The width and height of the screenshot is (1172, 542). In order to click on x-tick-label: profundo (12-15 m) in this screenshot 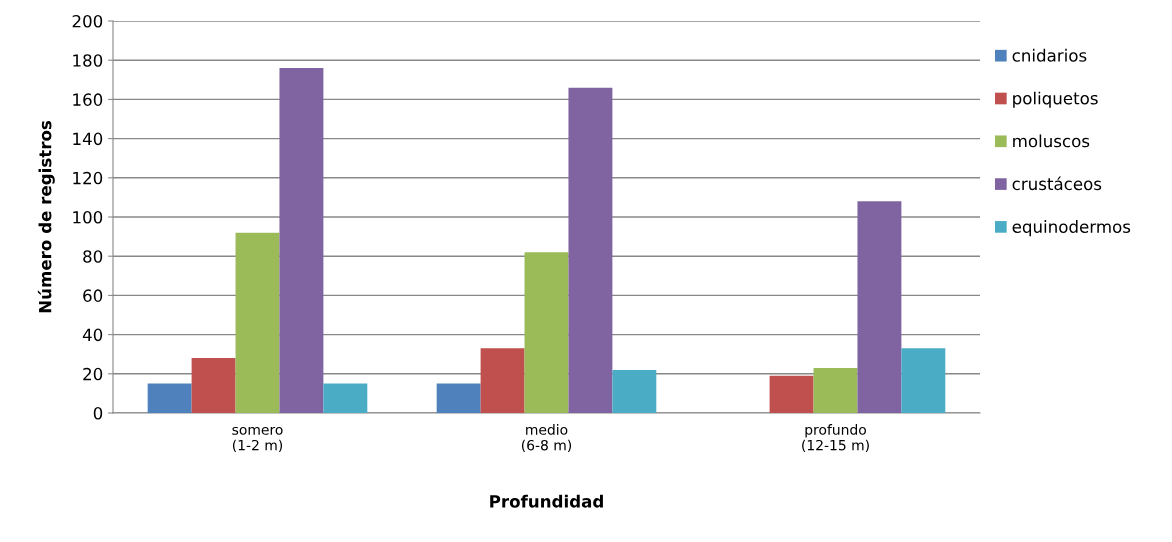, I will do `click(835, 438)`.